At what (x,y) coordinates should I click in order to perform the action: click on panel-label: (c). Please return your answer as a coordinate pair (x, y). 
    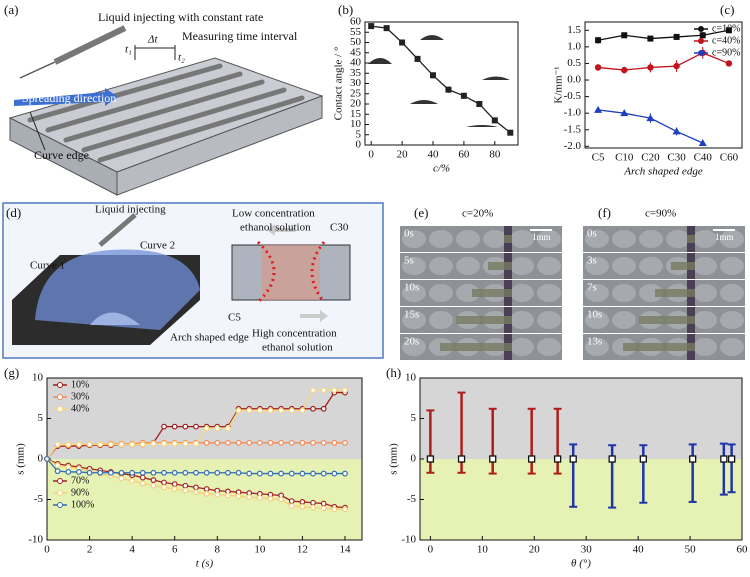
    Looking at the image, I should click on (727, 9).